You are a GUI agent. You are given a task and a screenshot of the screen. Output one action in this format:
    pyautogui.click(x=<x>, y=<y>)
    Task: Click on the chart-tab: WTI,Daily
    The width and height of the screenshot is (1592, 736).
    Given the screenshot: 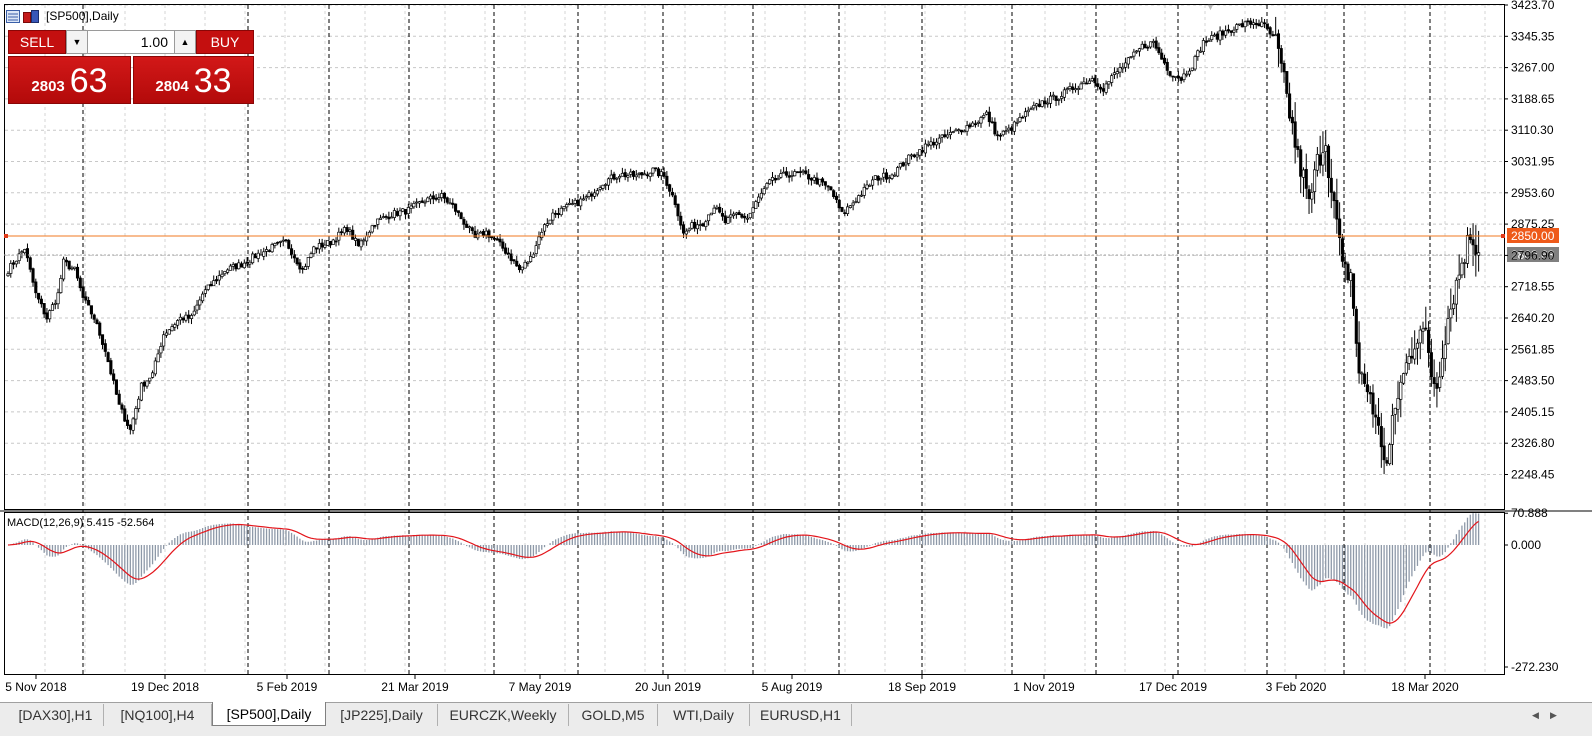 What is the action you would take?
    pyautogui.click(x=704, y=715)
    